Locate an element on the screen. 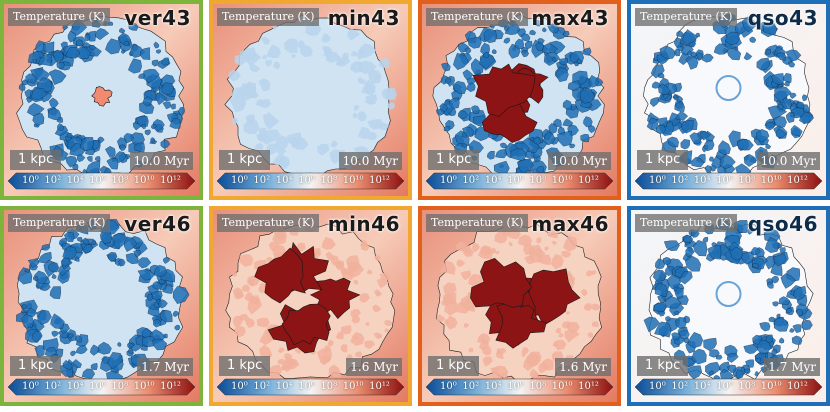 The image size is (830, 412). colorbar-tick-label: 10¹² is located at coordinates (588, 180).